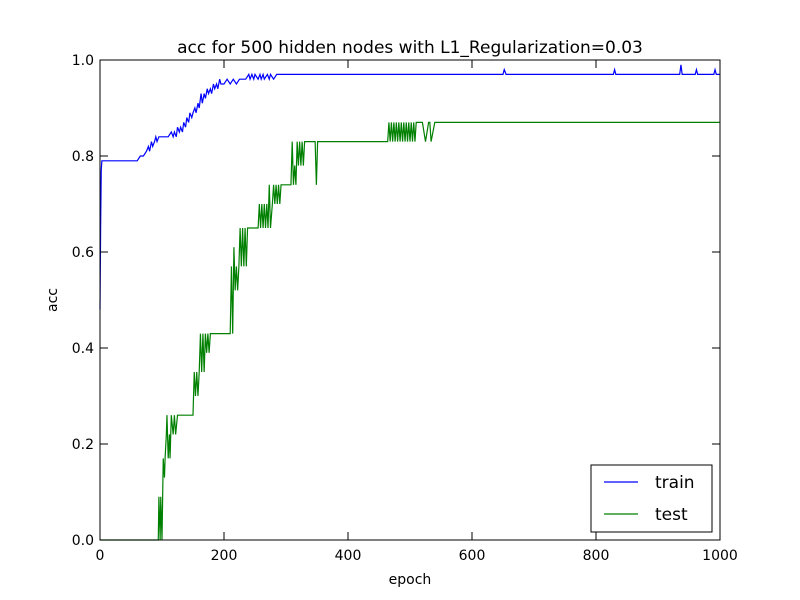 The height and width of the screenshot is (600, 800). What do you see at coordinates (720, 556) in the screenshot?
I see `x-tick-label: 1000` at bounding box center [720, 556].